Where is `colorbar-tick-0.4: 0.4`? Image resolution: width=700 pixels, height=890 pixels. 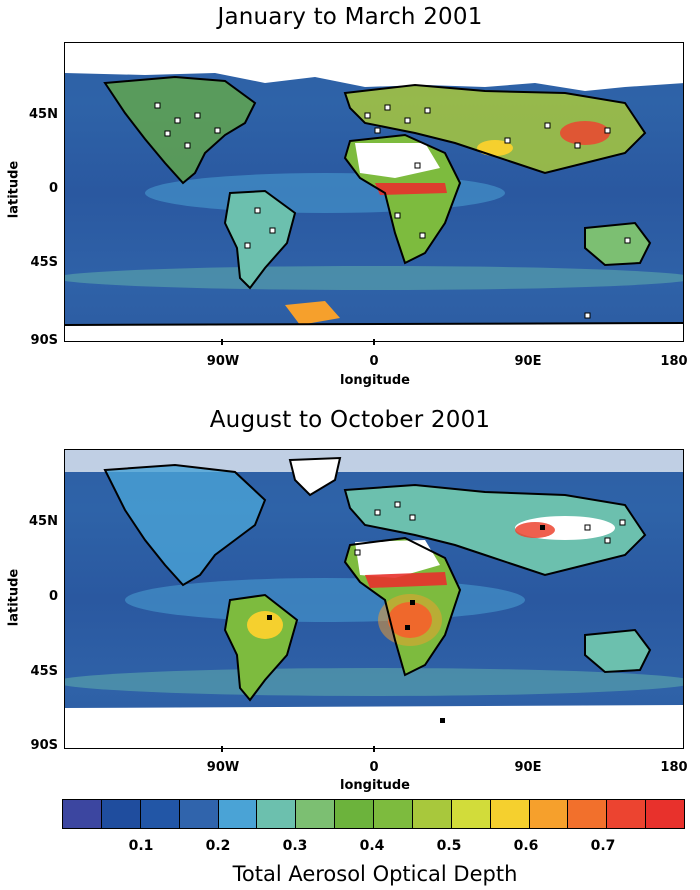 colorbar-tick-0.4: 0.4 is located at coordinates (372, 846).